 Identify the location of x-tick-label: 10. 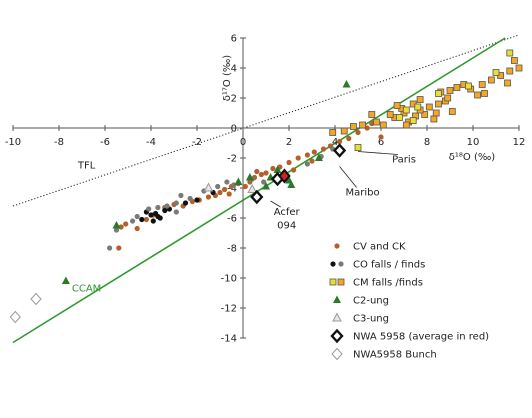
(473, 142).